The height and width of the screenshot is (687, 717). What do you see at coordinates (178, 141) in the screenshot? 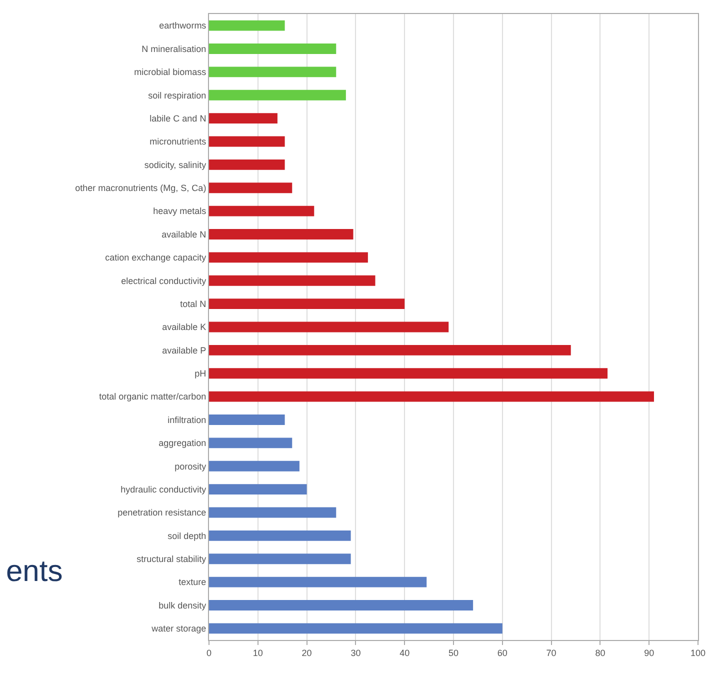
I see `y-tick-label: micronutrients` at bounding box center [178, 141].